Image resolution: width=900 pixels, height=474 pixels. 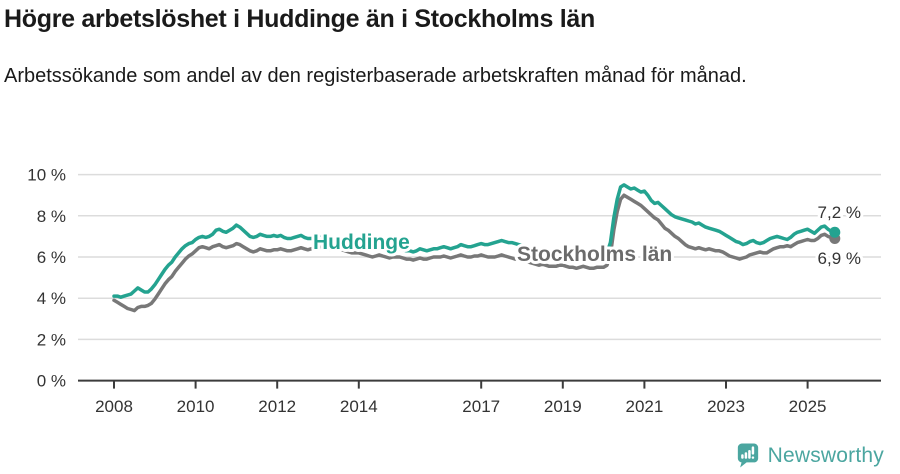 I want to click on series-end-value-stockholms-l-n: 6,9 %, so click(x=839, y=258).